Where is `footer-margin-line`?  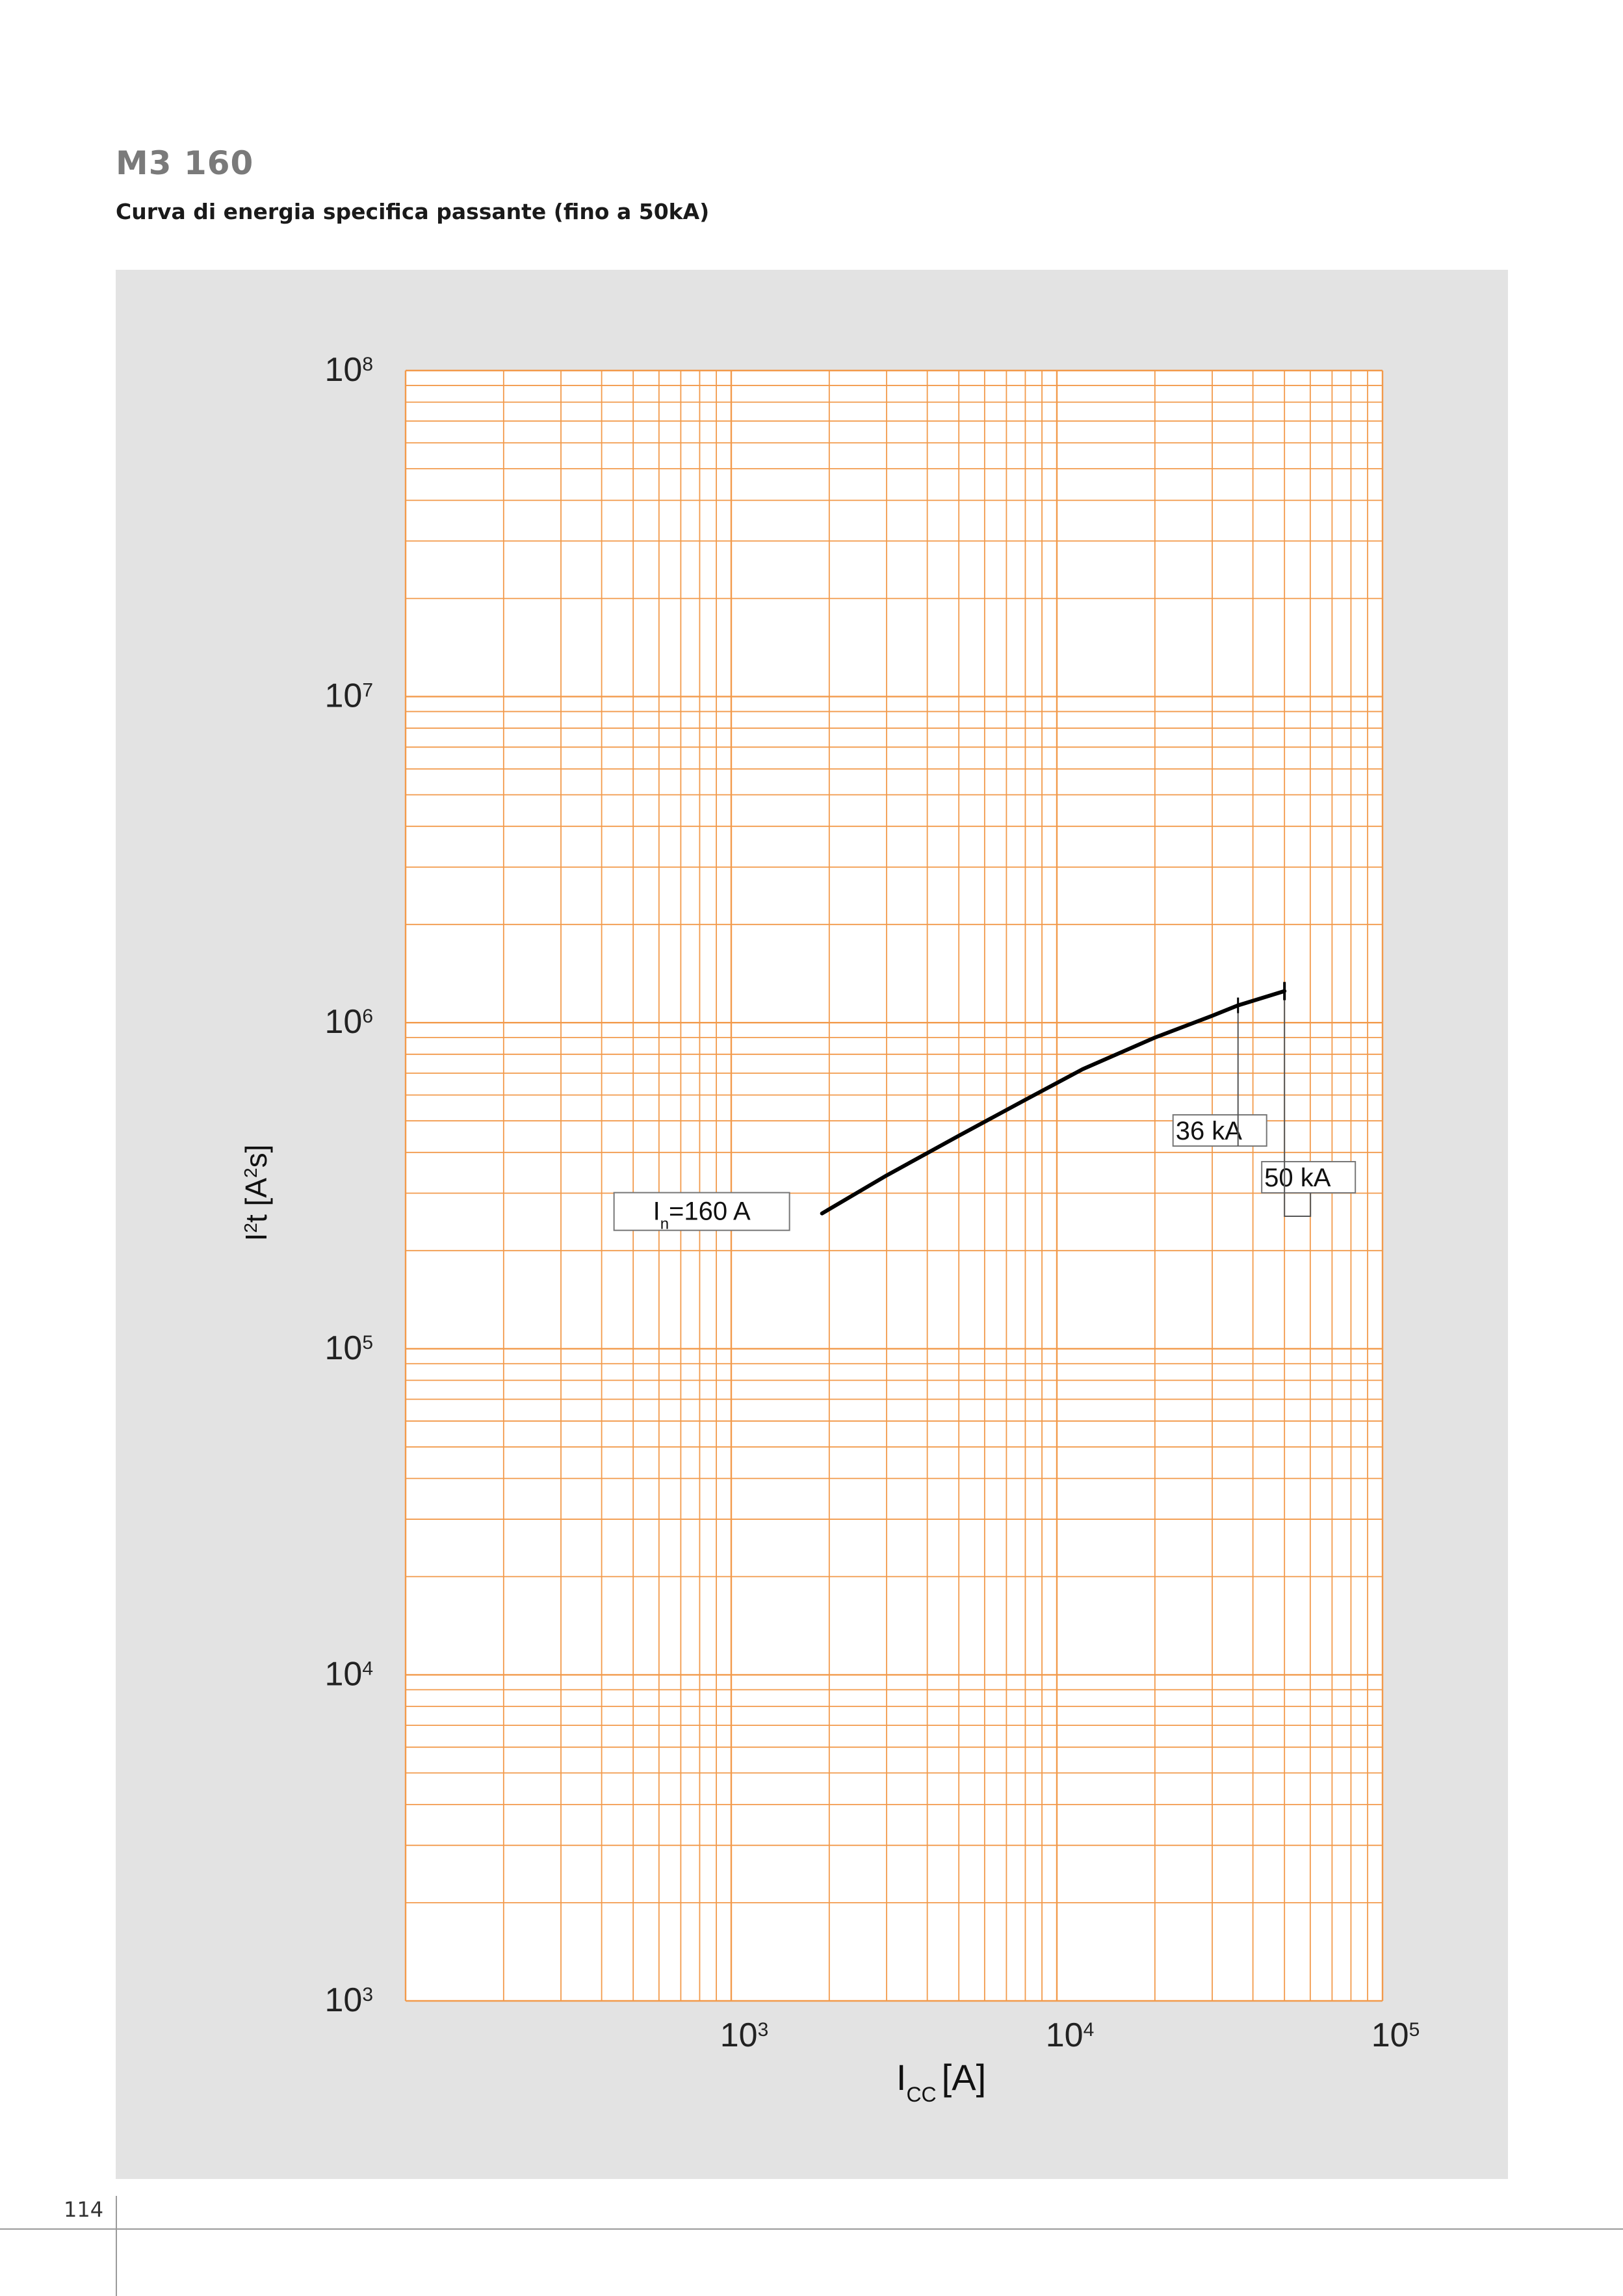 footer-margin-line is located at coordinates (117, 2246).